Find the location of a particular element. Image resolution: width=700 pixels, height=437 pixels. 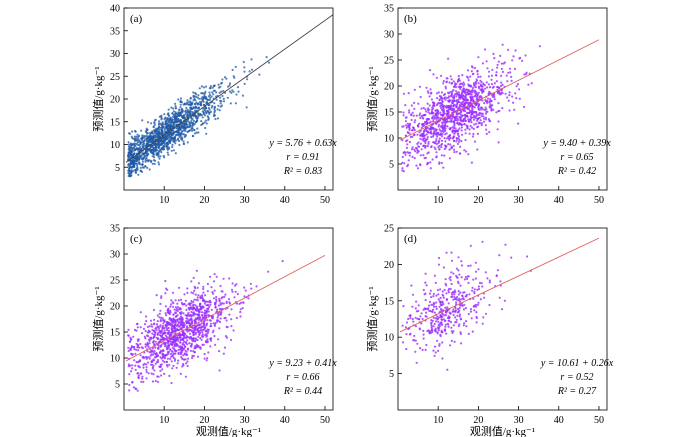

x-axis-title: 观测值/g·kg⁻¹ is located at coordinates (228, 431).